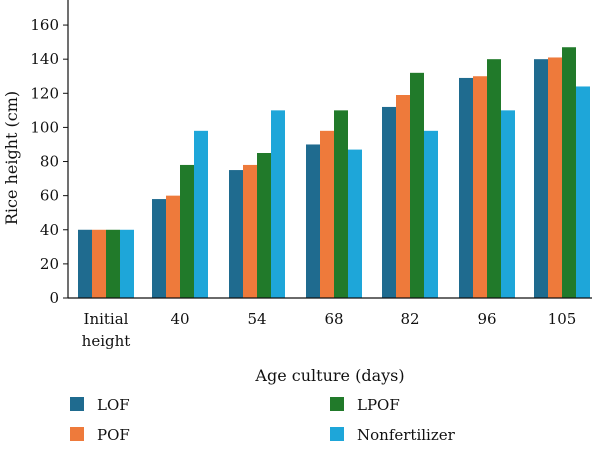 This screenshot has height=453, width=600. I want to click on legend-swatch-lof, so click(77, 404).